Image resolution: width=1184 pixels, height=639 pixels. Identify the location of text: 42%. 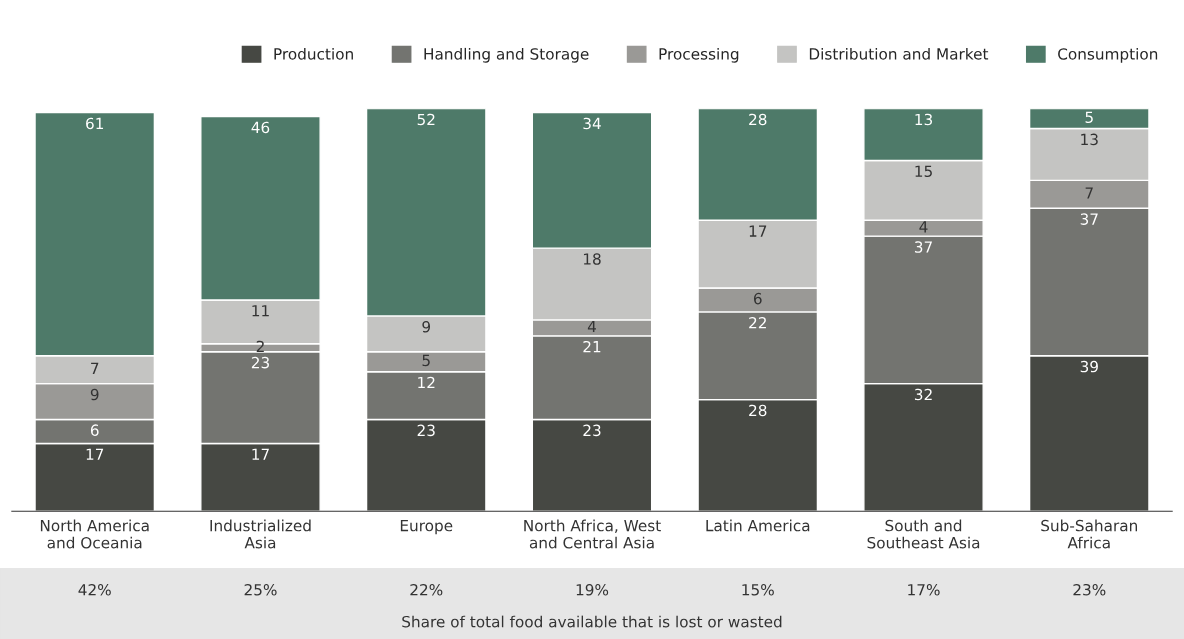
(94, 589).